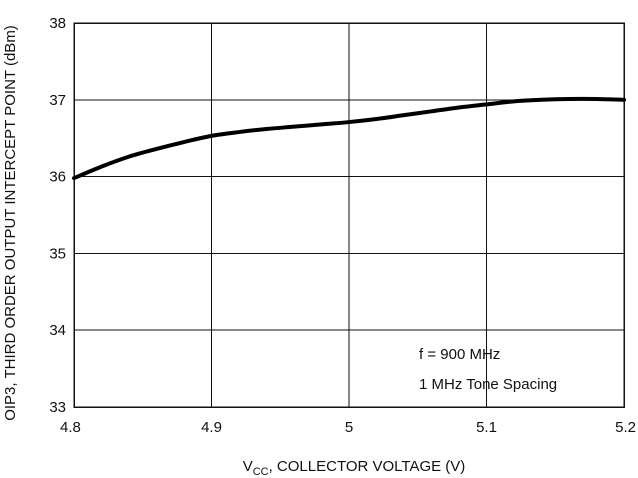  What do you see at coordinates (57, 177) in the screenshot?
I see `y-tick-label: 36` at bounding box center [57, 177].